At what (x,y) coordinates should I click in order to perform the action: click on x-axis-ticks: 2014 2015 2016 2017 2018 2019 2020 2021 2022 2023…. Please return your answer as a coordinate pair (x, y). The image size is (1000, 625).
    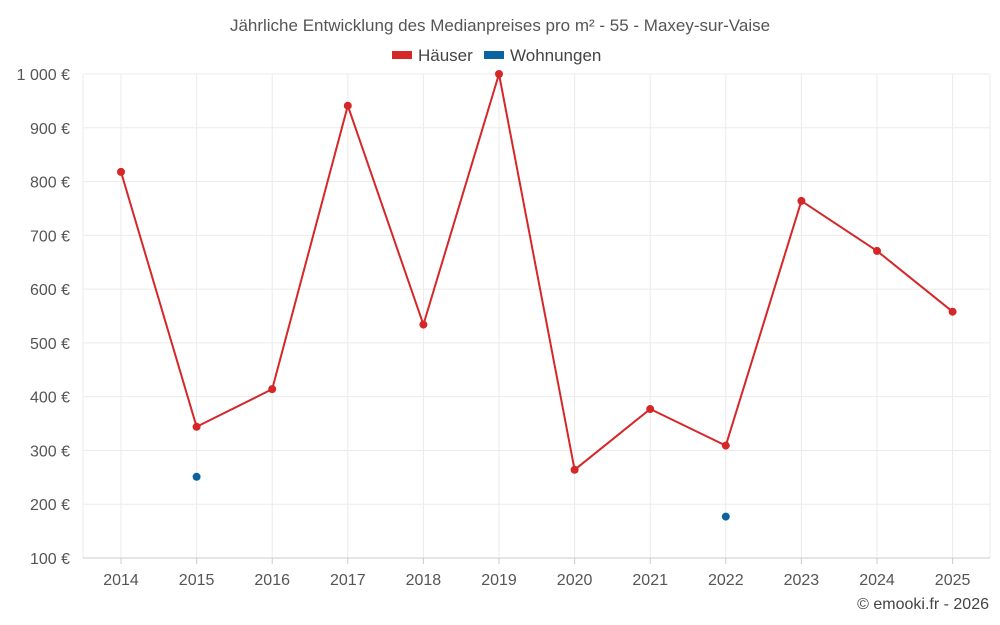
    Looking at the image, I should click on (536, 580).